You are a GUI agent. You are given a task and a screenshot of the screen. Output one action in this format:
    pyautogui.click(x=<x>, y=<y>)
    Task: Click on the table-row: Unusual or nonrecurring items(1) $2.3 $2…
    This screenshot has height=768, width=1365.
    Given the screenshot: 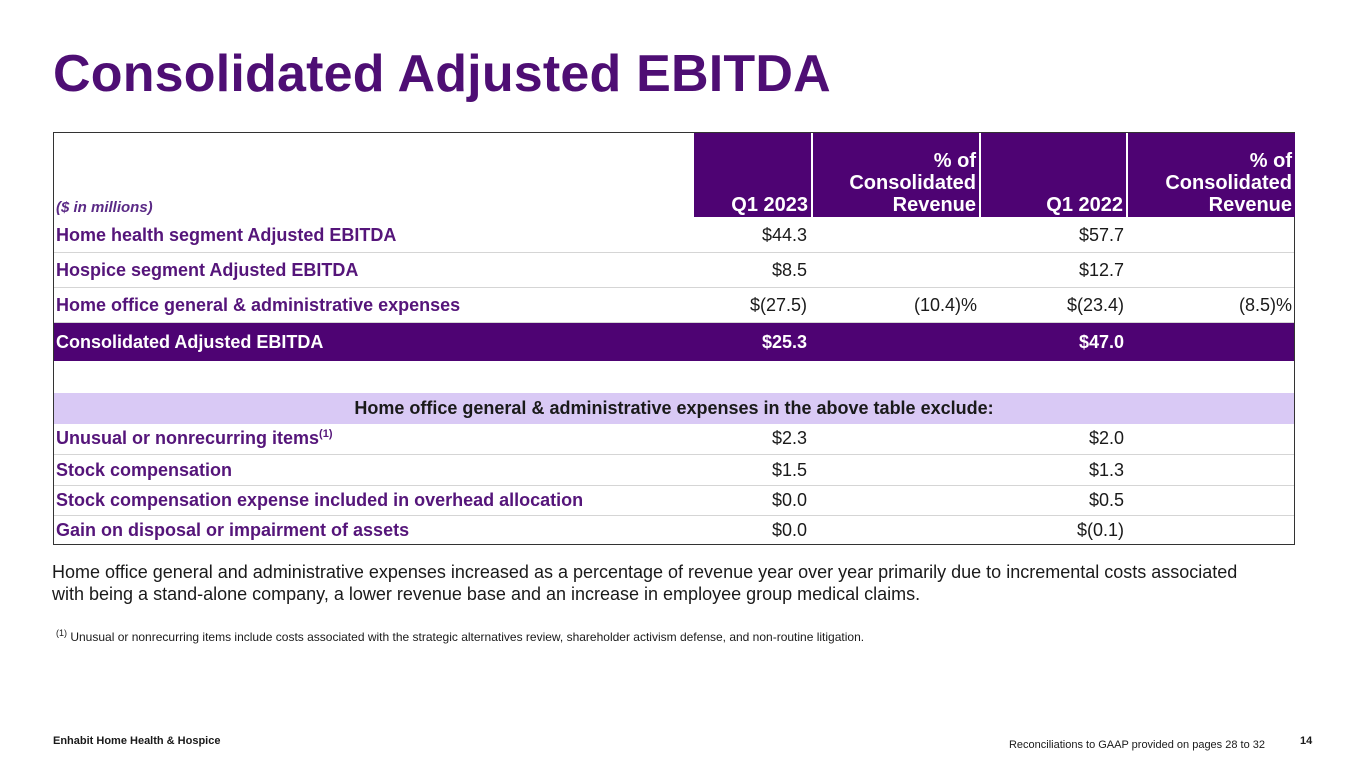 What is the action you would take?
    pyautogui.click(x=674, y=439)
    